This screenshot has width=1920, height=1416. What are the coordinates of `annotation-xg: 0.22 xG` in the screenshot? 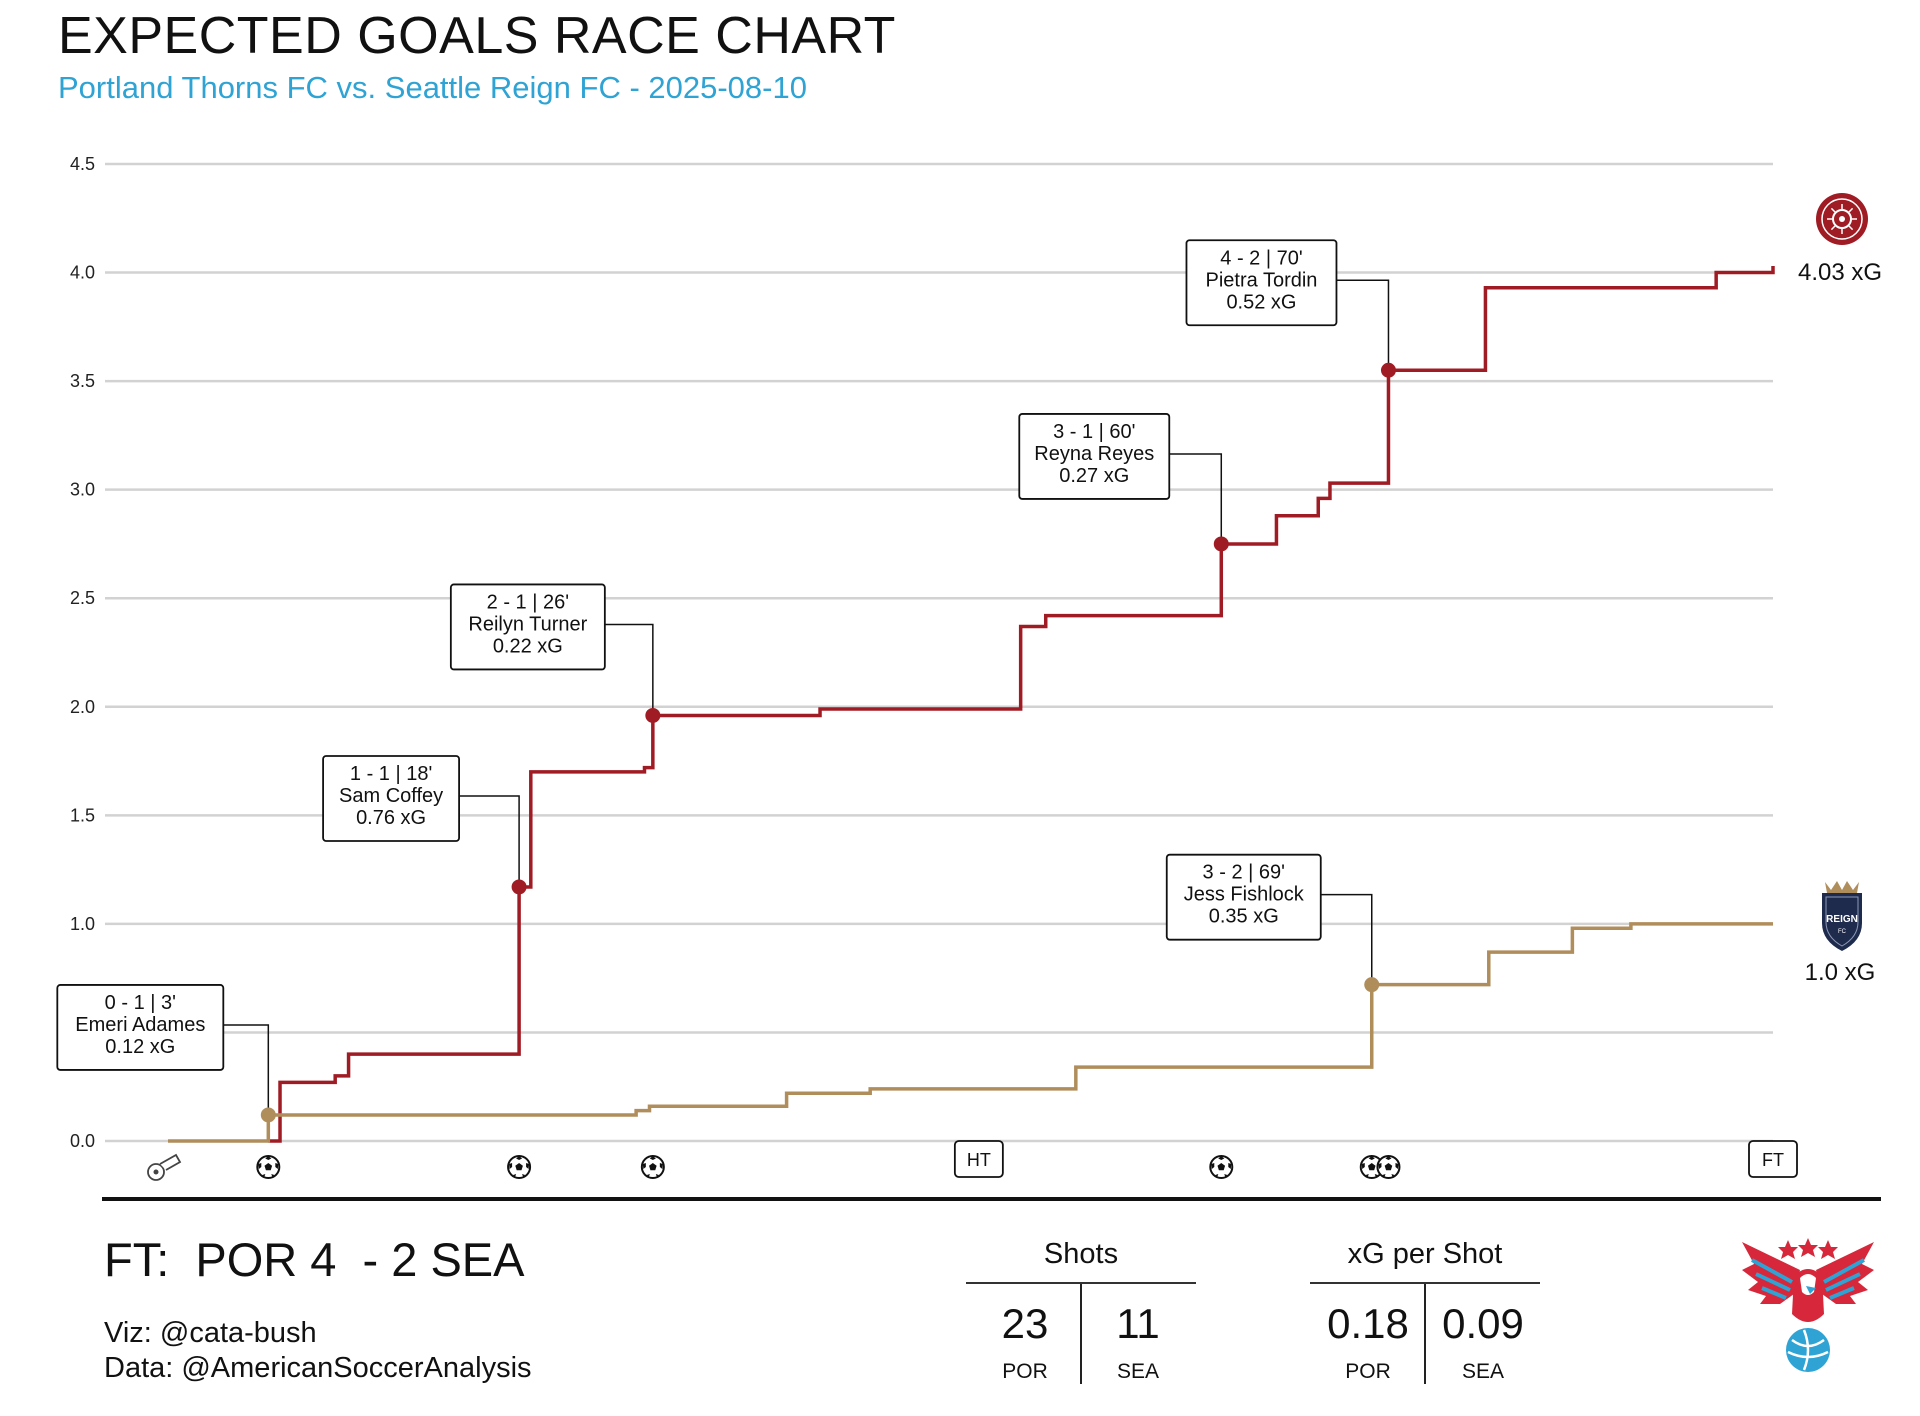 It's located at (528, 646).